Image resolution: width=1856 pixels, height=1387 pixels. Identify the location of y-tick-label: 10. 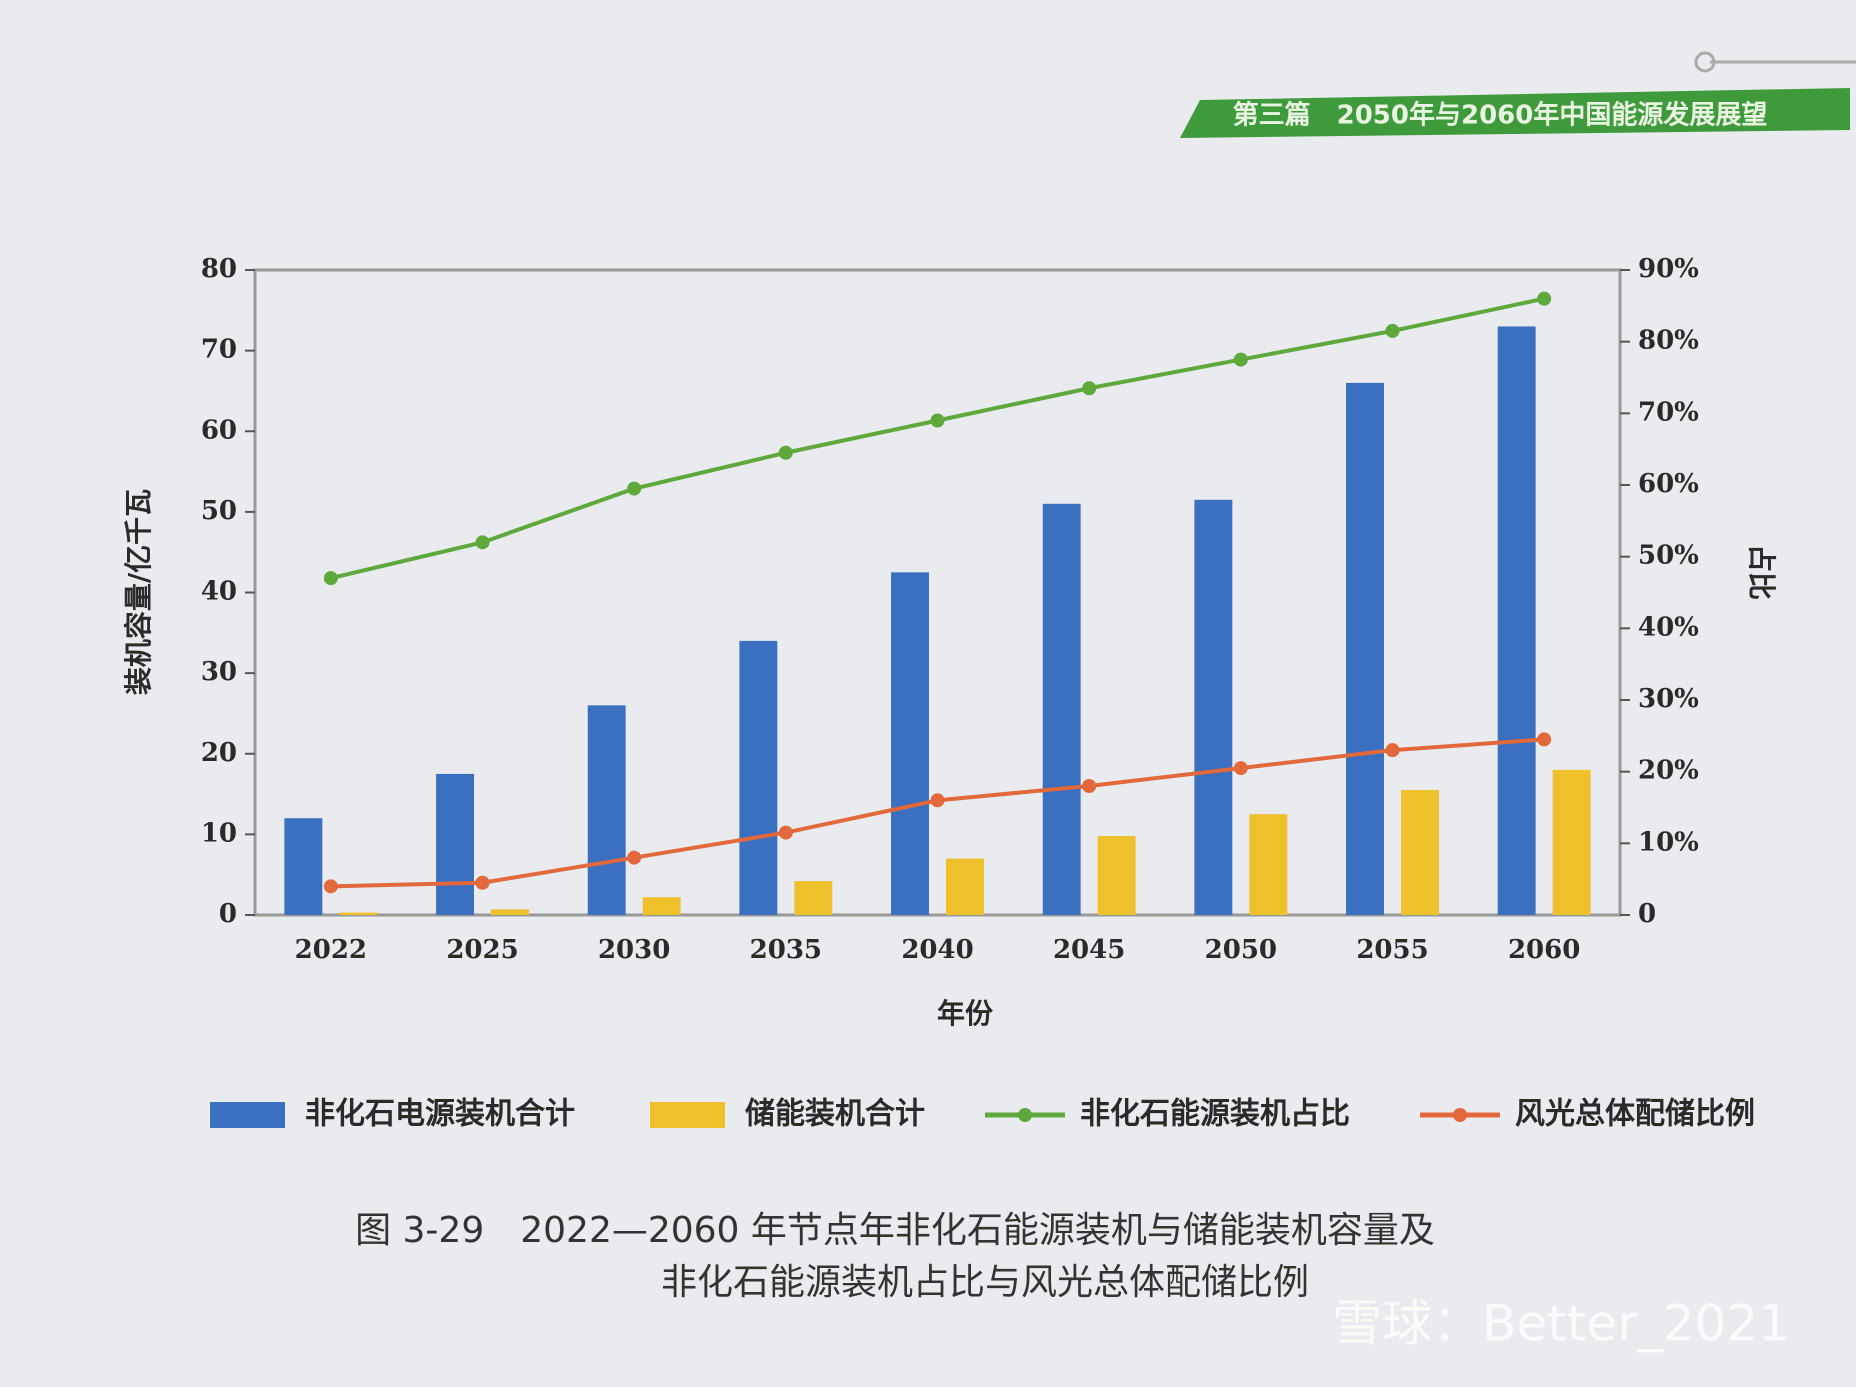
(219, 833).